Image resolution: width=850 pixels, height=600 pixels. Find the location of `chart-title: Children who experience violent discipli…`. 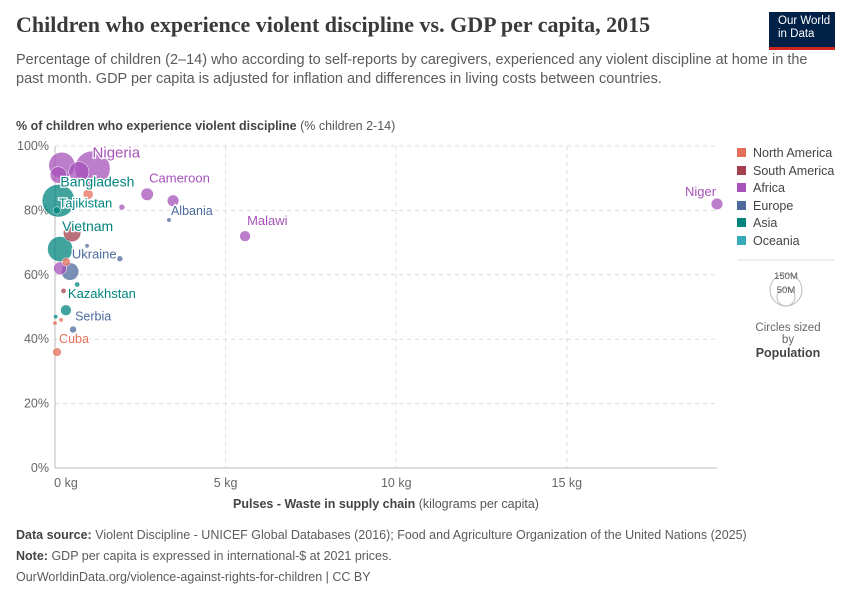

chart-title: Children who experience violent discipli… is located at coordinates (333, 24).